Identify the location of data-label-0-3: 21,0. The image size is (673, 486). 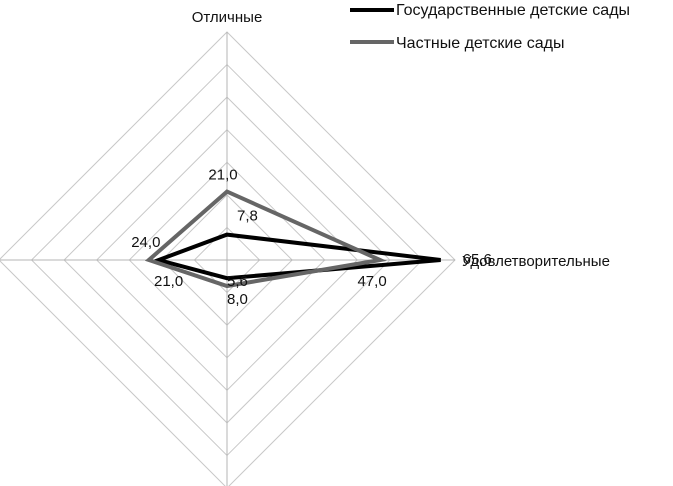
(168, 281).